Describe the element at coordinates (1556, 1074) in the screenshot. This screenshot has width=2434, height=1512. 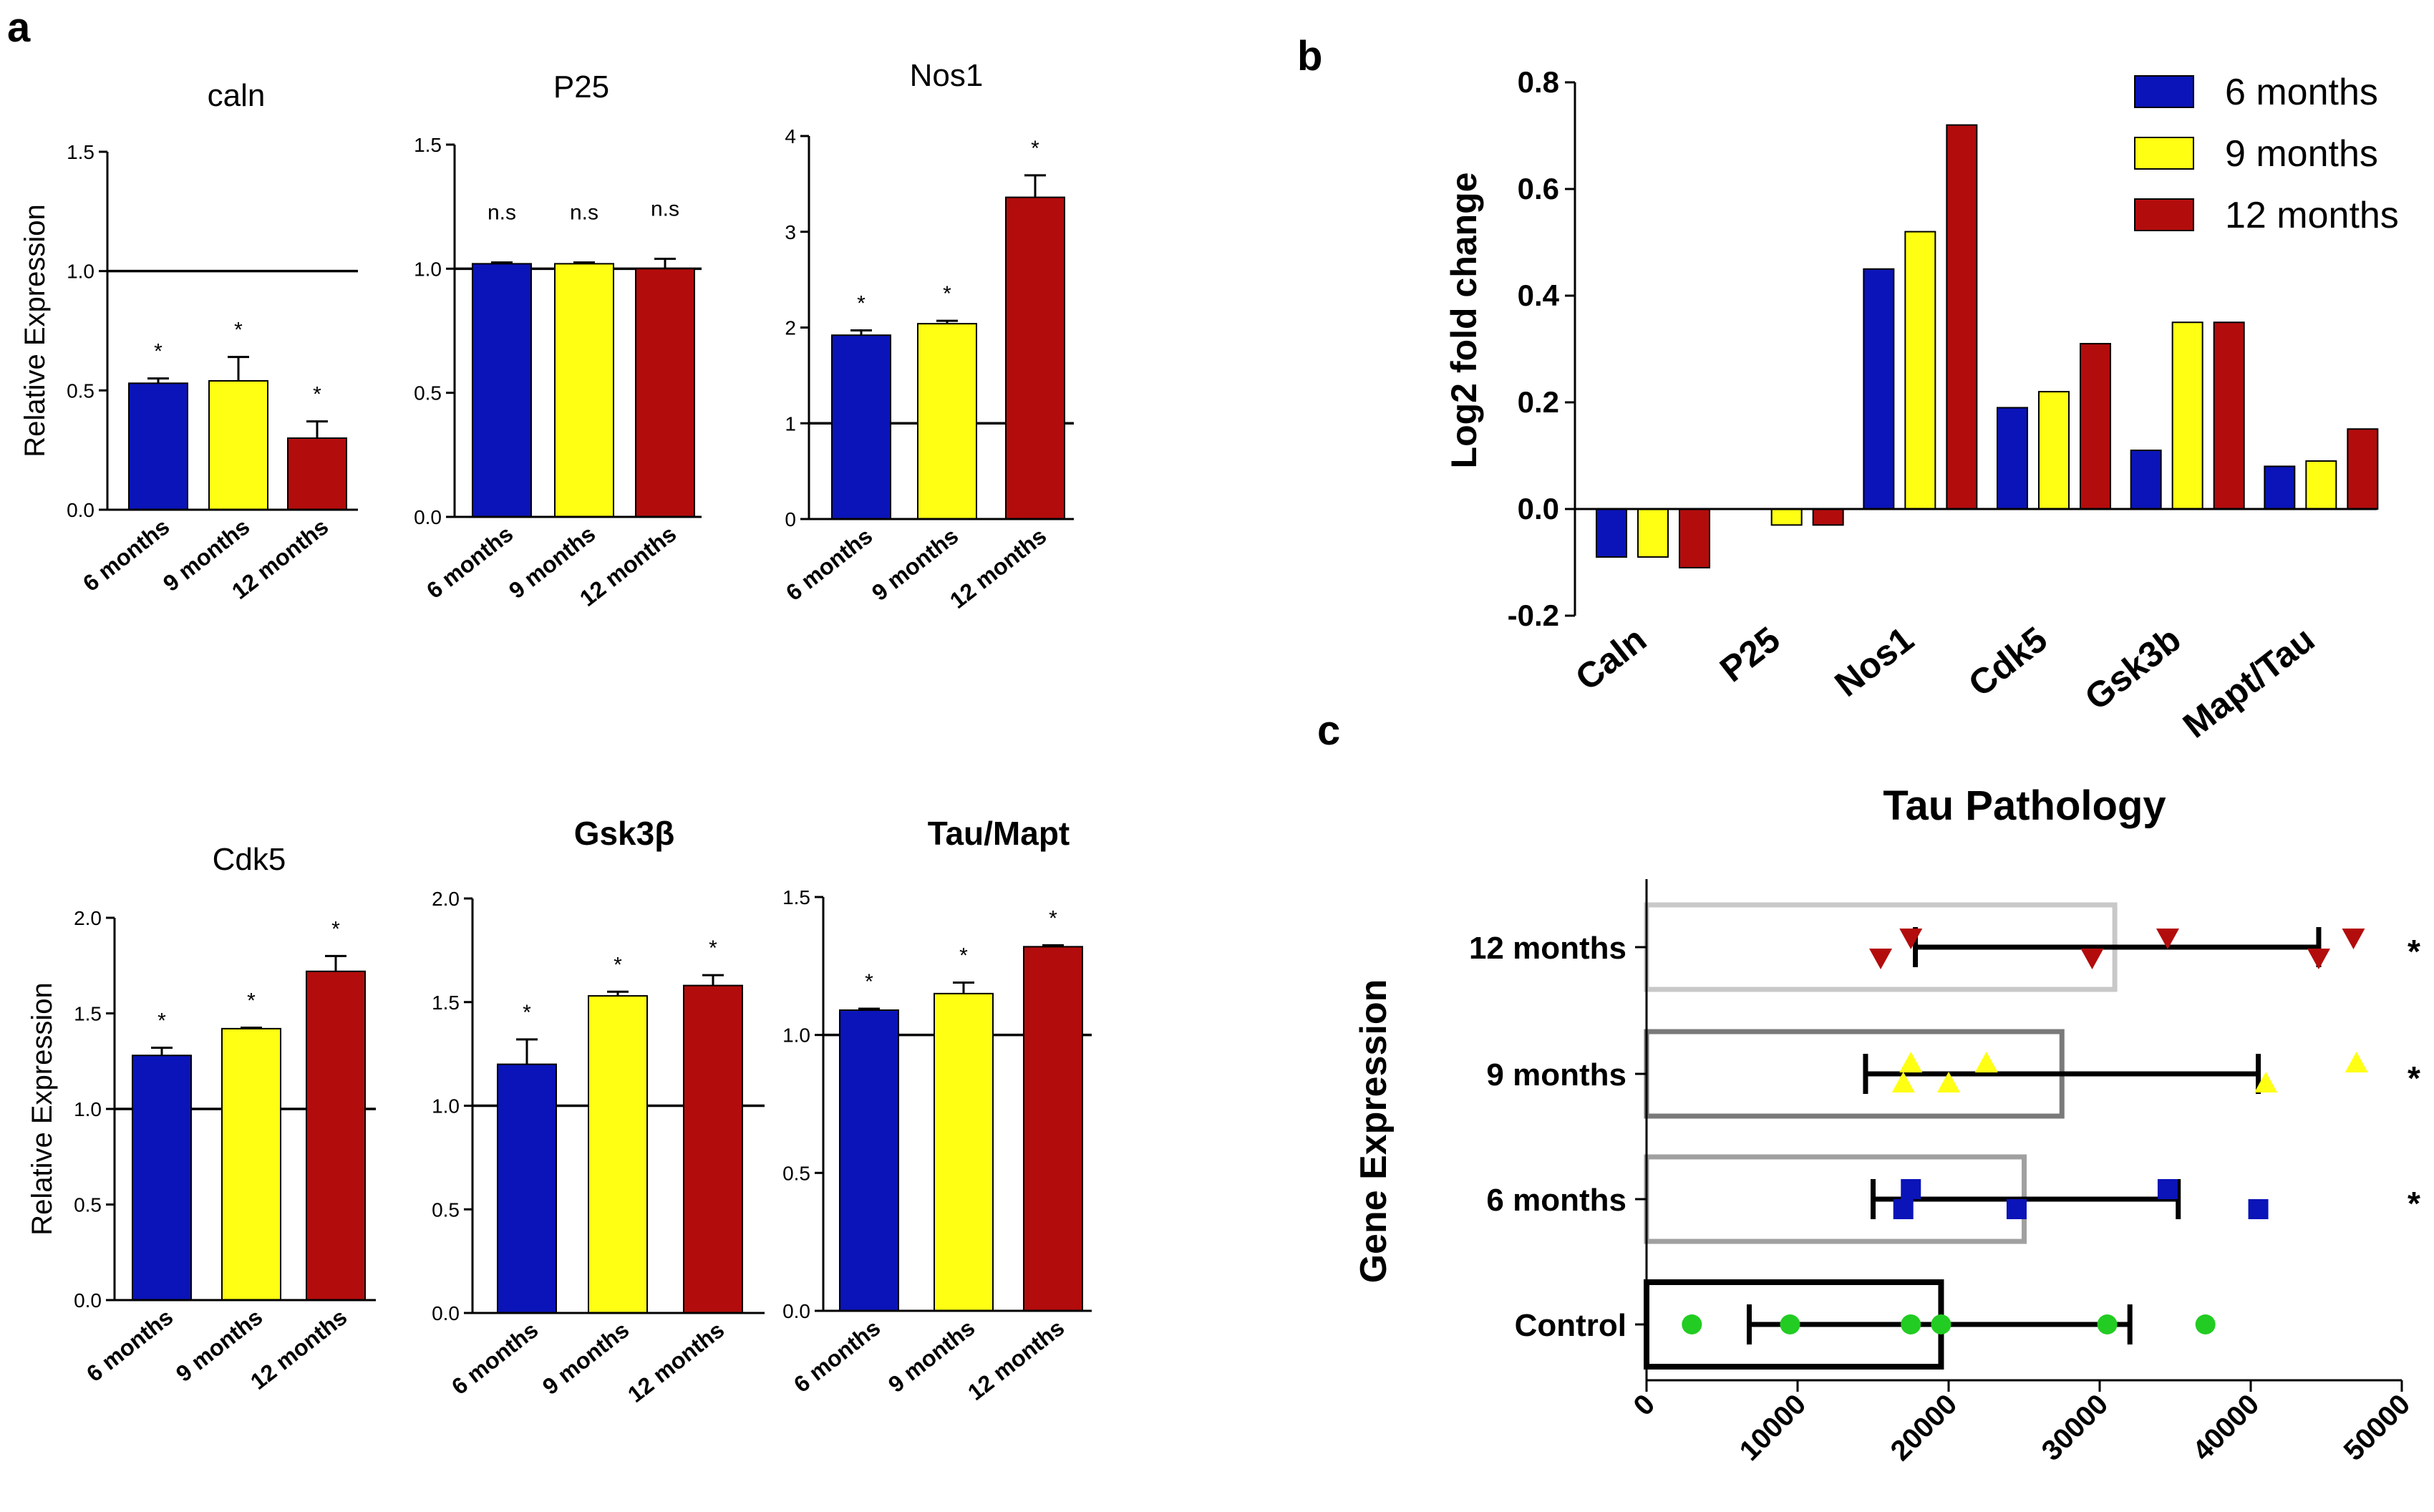
I see `y-tick-label: 9 months` at that location.